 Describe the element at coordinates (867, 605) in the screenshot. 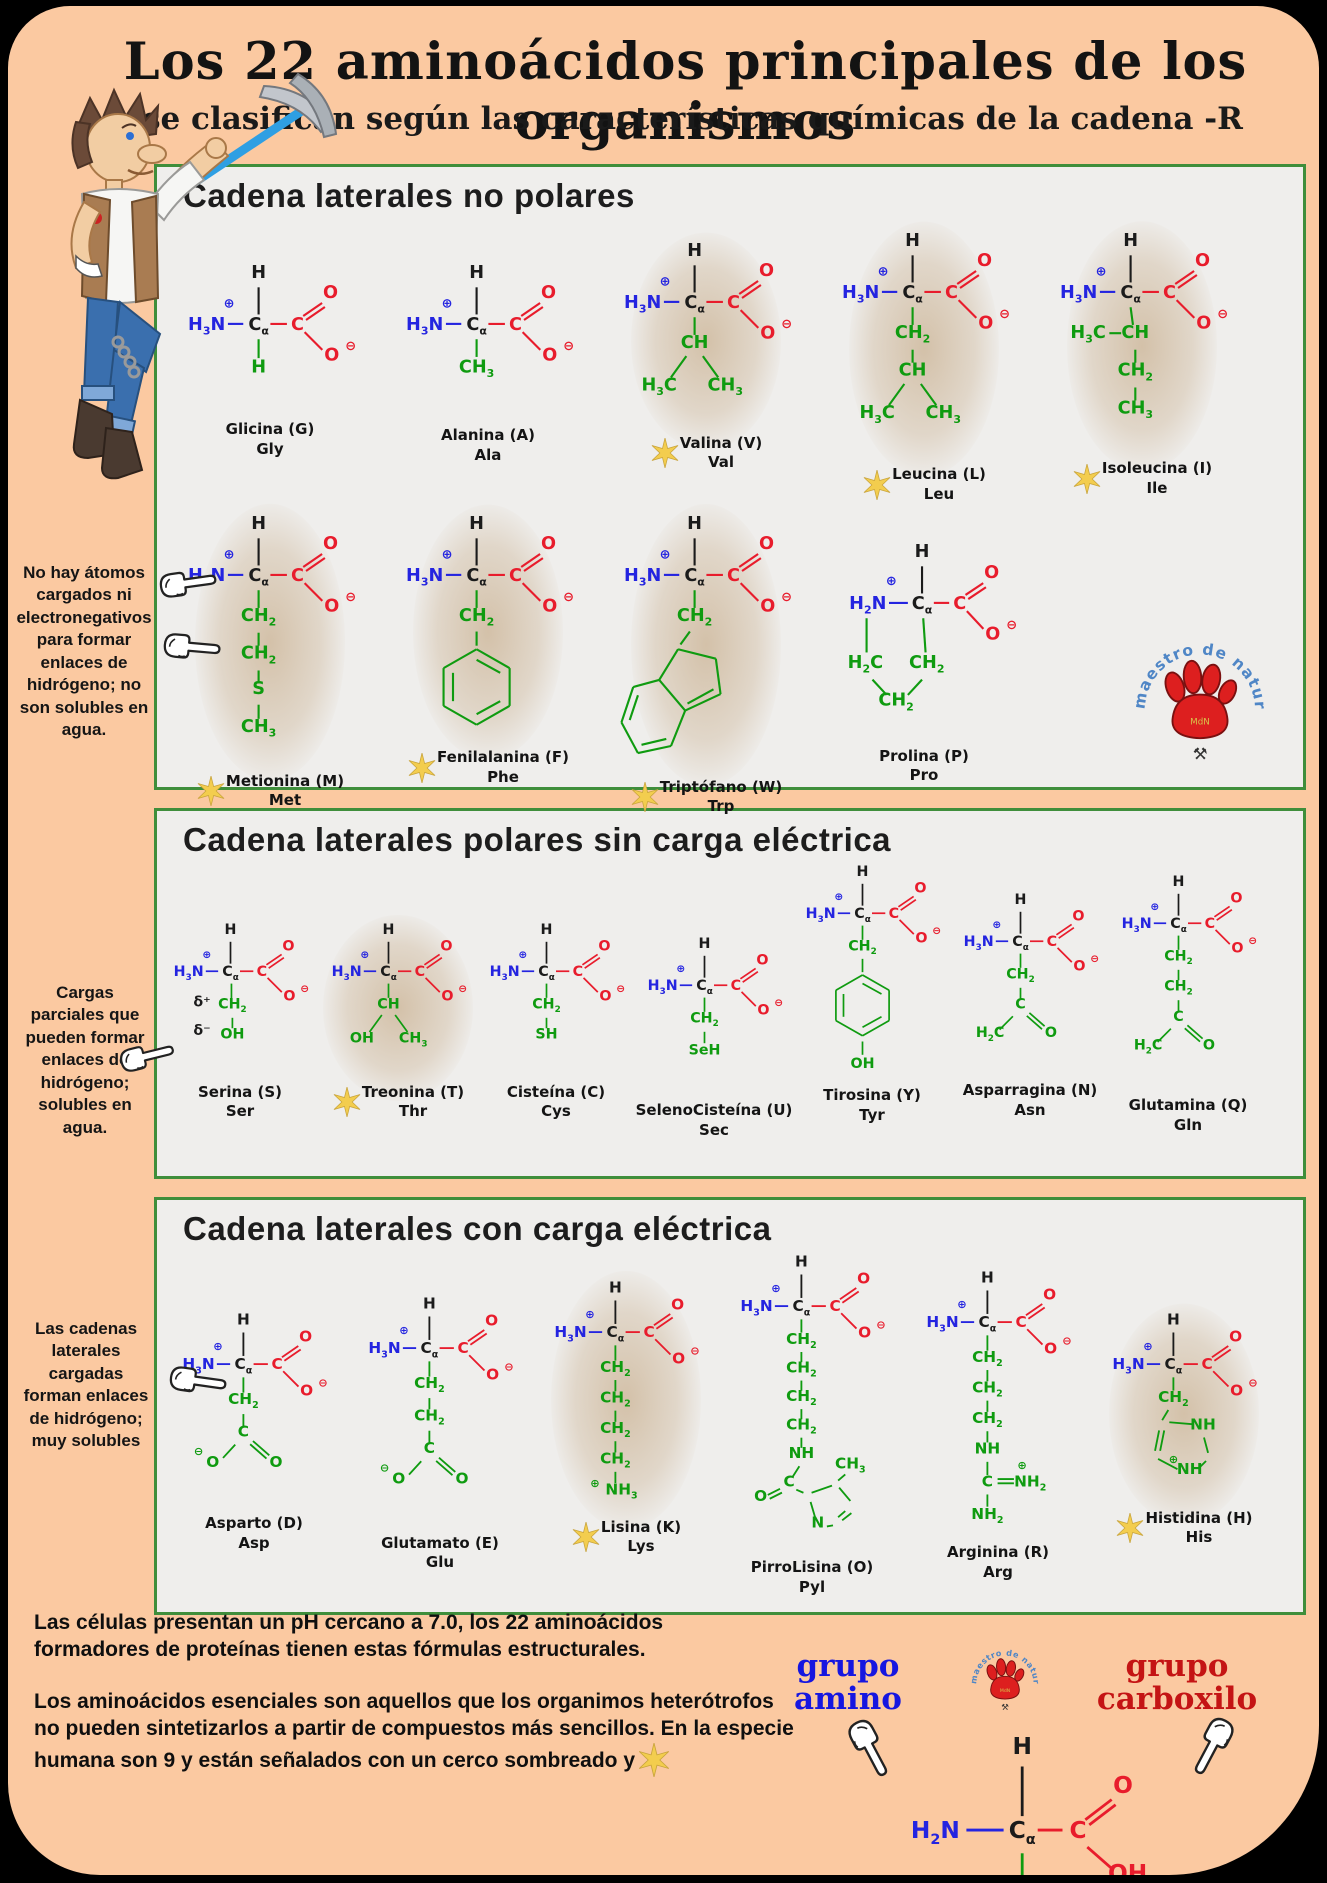

I see `svg-text: H2N` at that location.